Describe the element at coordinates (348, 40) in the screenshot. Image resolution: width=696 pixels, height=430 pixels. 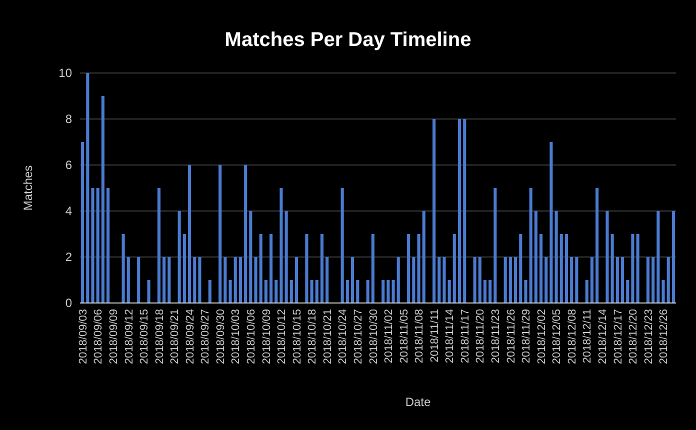
I see `chart-title: Matches Per Day Timeline` at that location.